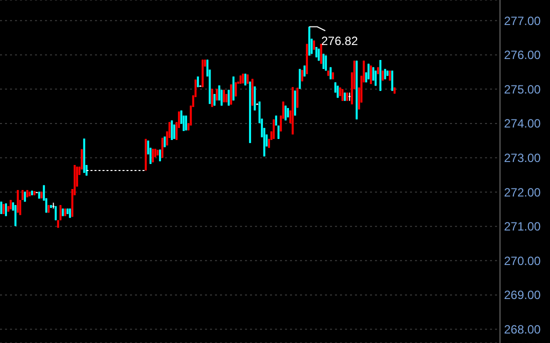  I want to click on y-tick-label: 275.00, so click(523, 89).